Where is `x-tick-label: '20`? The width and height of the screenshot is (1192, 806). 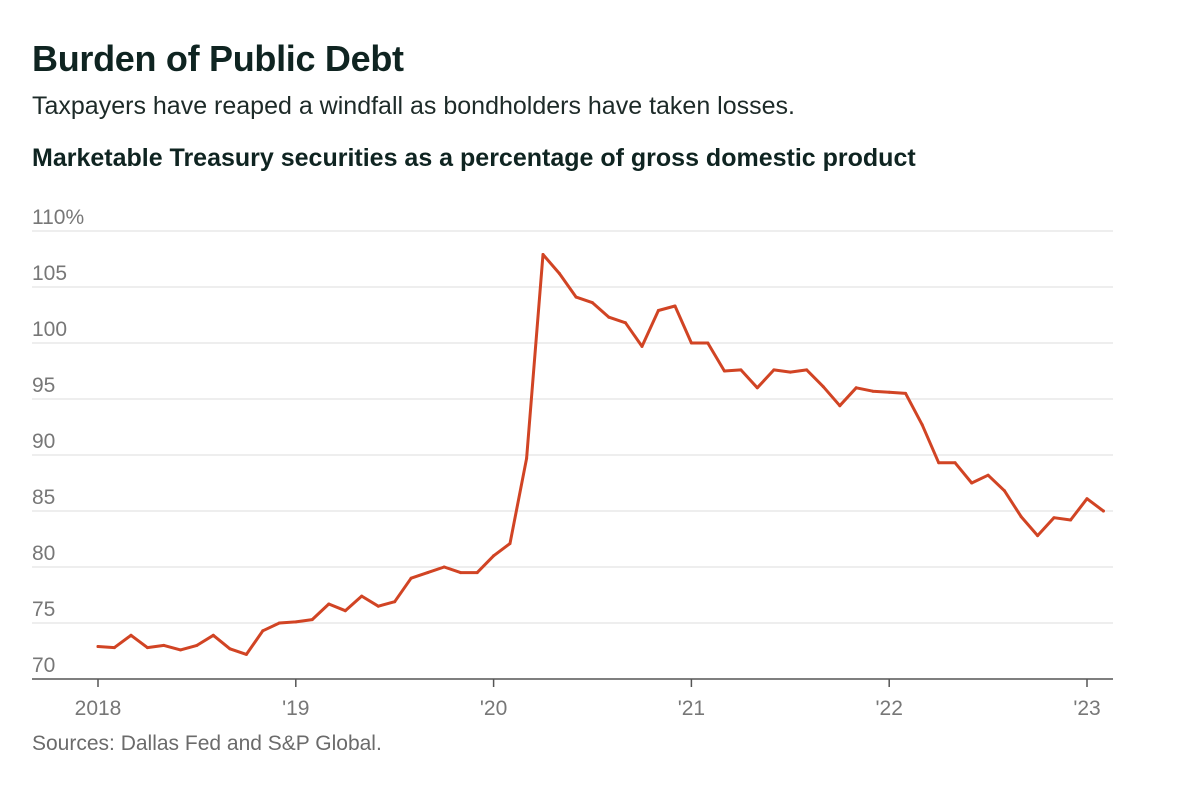
x-tick-label: '20 is located at coordinates (493, 708).